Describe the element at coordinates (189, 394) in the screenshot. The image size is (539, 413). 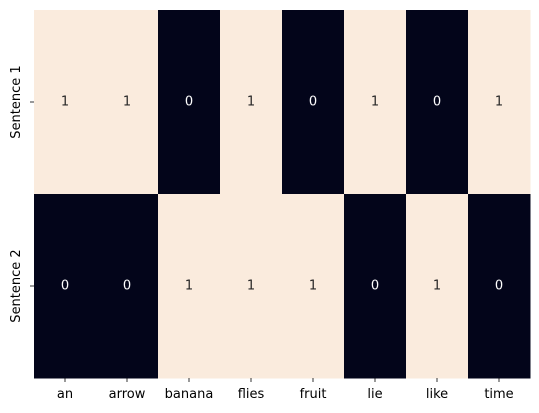
I see `x-tick-label: banana` at that location.